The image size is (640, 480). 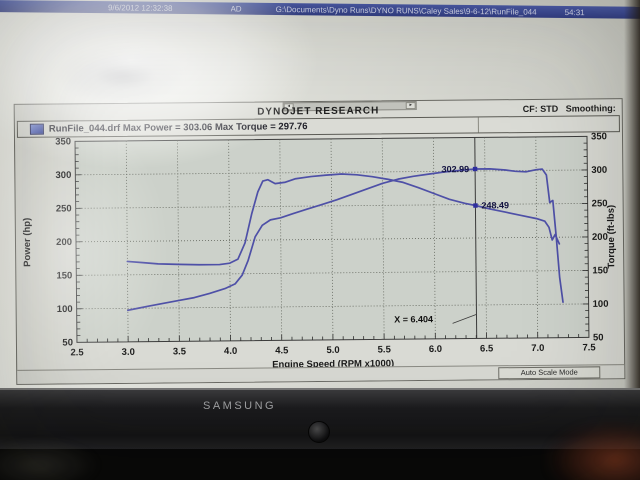 I want to click on run-file-icon, so click(x=36, y=129).